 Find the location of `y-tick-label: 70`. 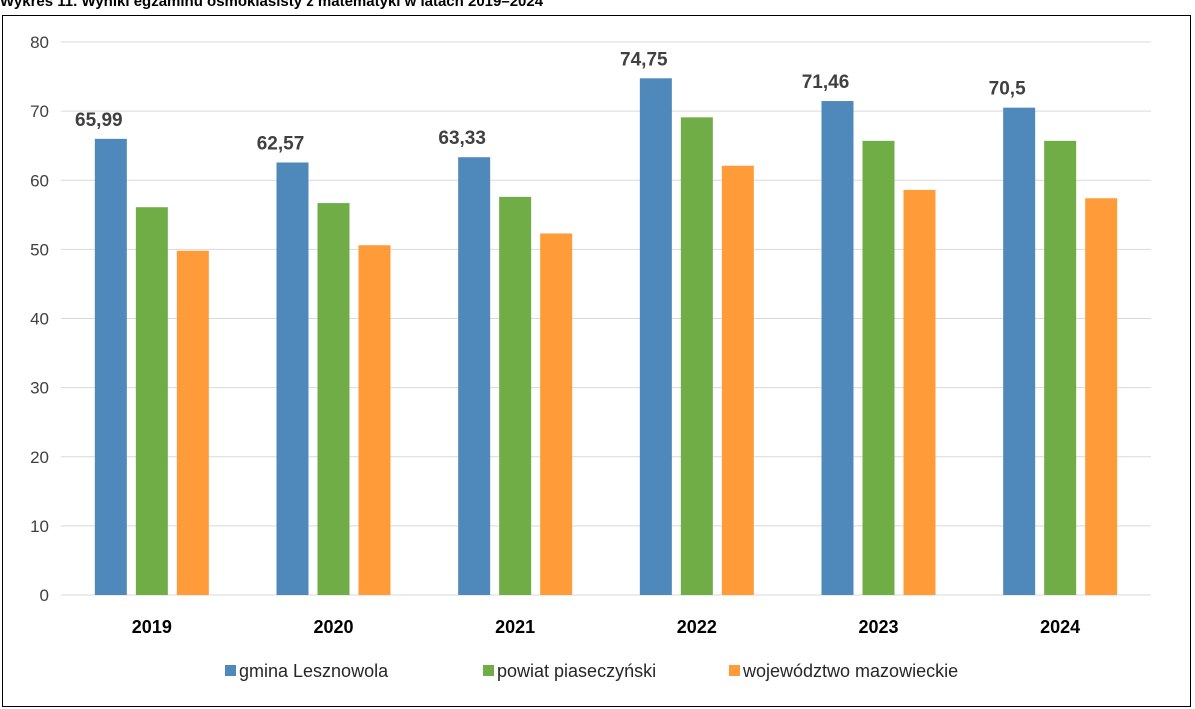

y-tick-label: 70 is located at coordinates (39, 111).